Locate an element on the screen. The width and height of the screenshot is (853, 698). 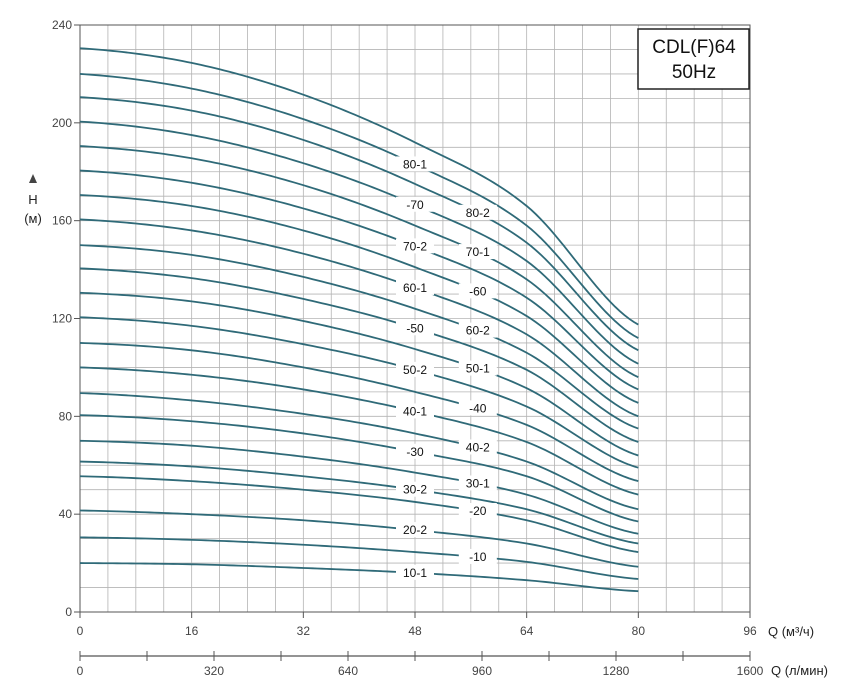
x2-tick-label: 1600 is located at coordinates (750, 671).